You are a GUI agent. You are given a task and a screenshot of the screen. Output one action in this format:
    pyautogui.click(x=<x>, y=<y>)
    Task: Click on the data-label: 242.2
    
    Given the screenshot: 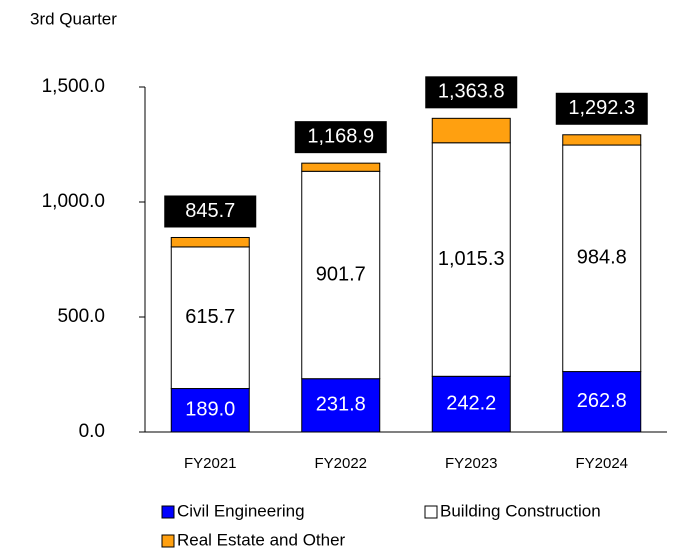 What is the action you would take?
    pyautogui.click(x=471, y=403)
    